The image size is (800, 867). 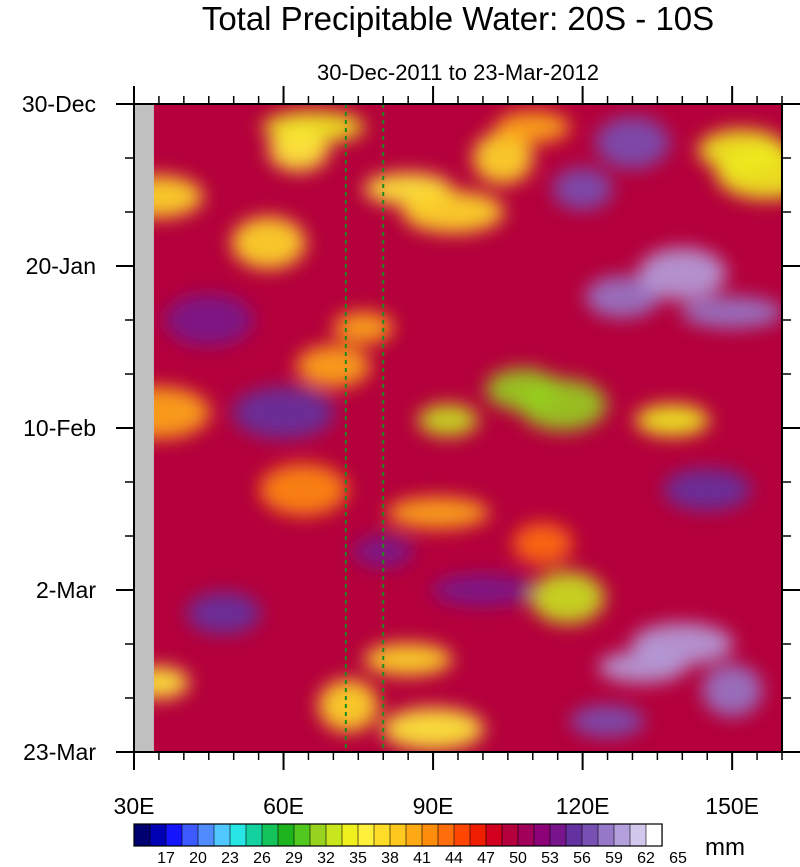 I want to click on colorbar: 17 20 23 26 29 32 35 38 41 44 47 50 53 56 59 62 65, so click(x=410, y=845).